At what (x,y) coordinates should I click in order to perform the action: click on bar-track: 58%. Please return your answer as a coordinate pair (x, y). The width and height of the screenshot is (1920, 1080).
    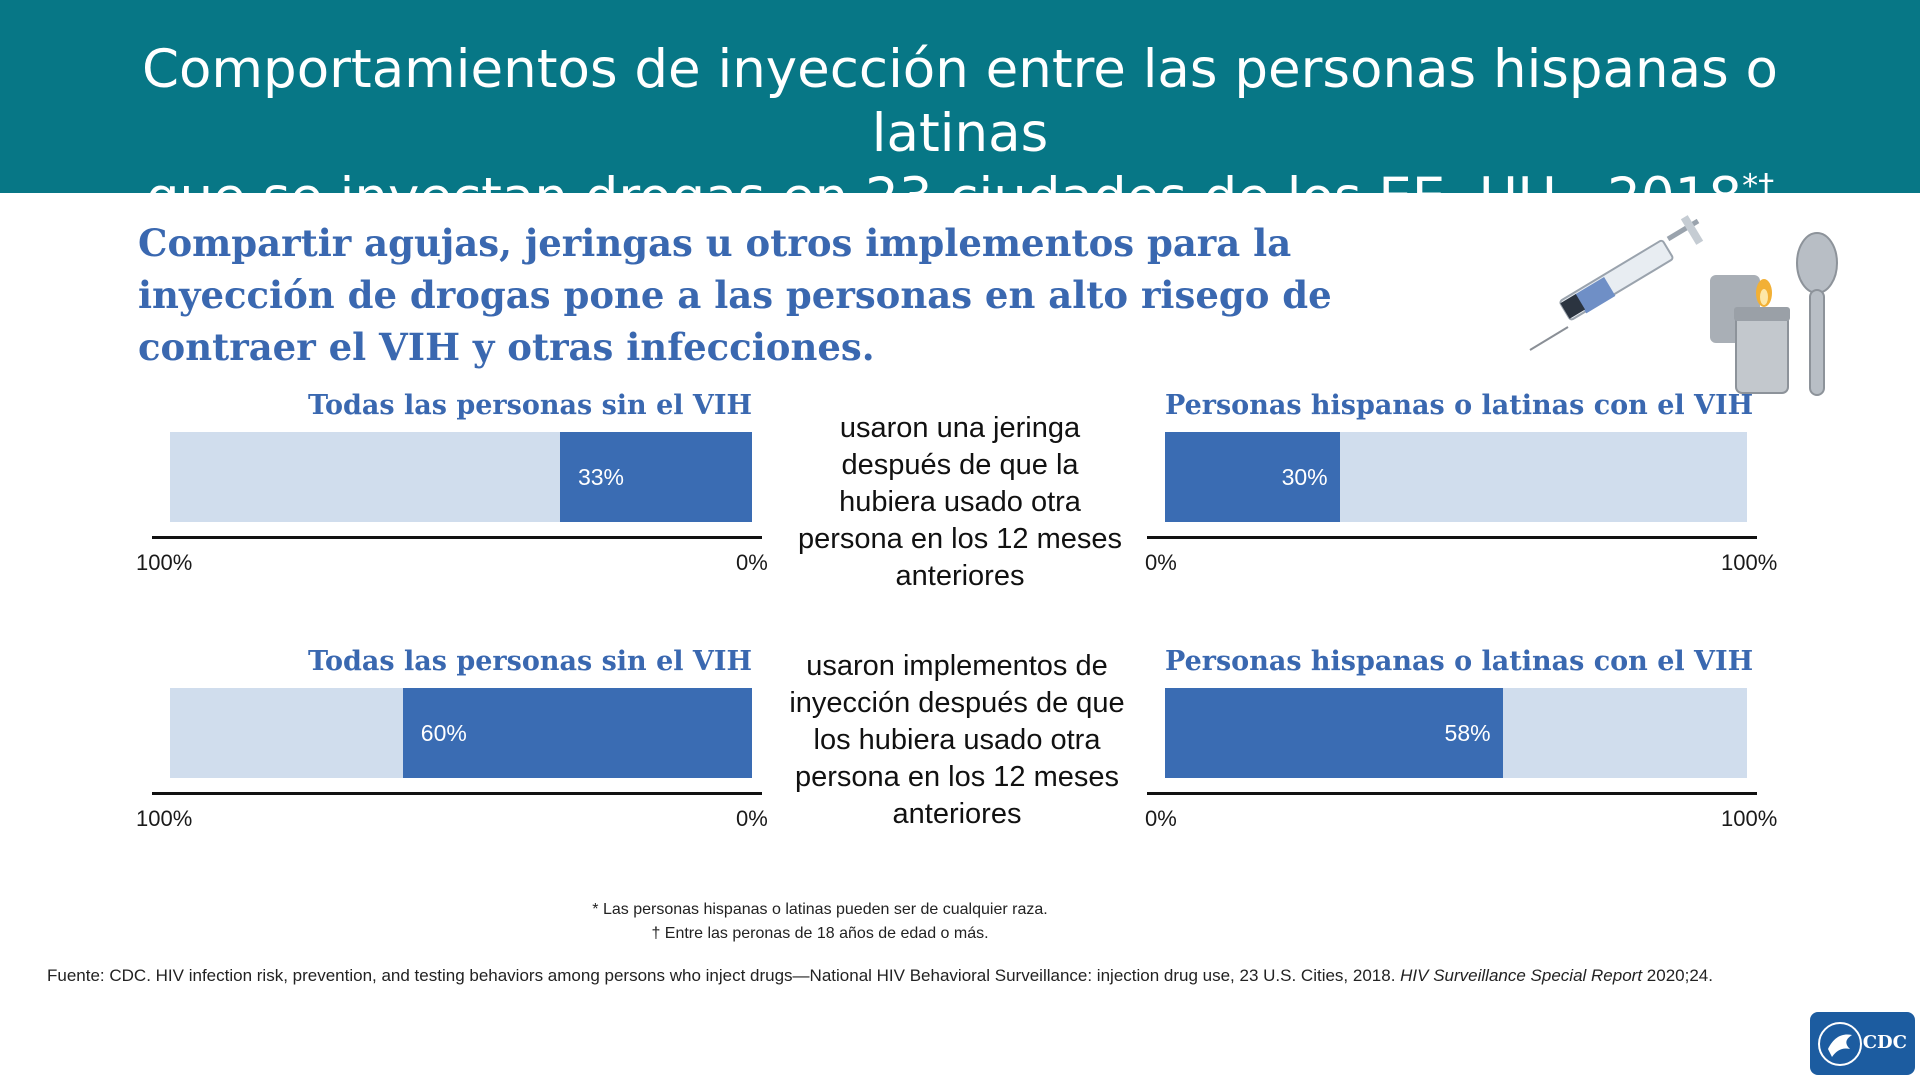
    Looking at the image, I should click on (1456, 733).